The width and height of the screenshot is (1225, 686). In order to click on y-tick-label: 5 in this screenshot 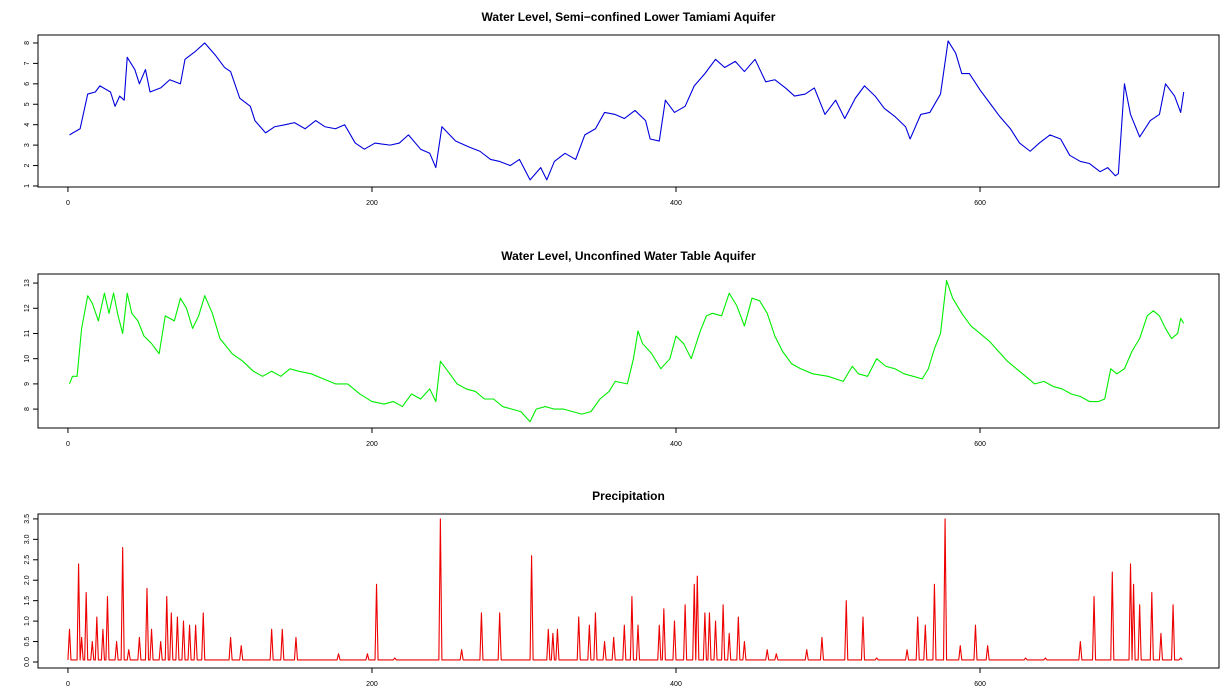, I will do `click(27, 104)`.